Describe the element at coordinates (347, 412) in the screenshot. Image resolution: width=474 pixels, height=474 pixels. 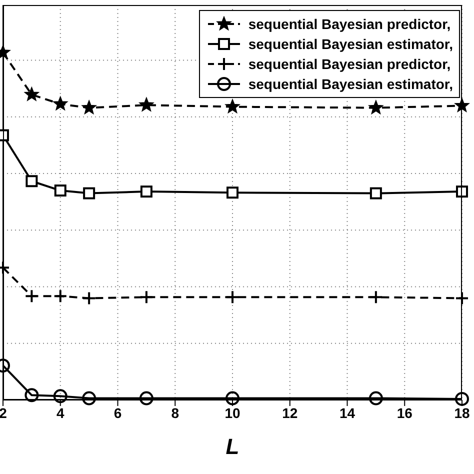
I see `x-tick-label: 14` at that location.